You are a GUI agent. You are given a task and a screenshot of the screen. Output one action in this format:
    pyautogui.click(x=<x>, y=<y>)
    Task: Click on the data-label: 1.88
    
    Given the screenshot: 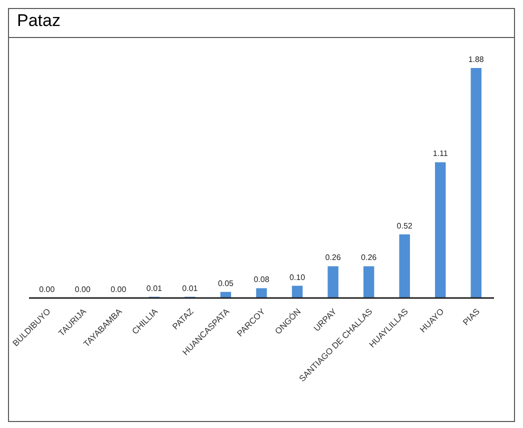 What is the action you would take?
    pyautogui.click(x=476, y=59)
    